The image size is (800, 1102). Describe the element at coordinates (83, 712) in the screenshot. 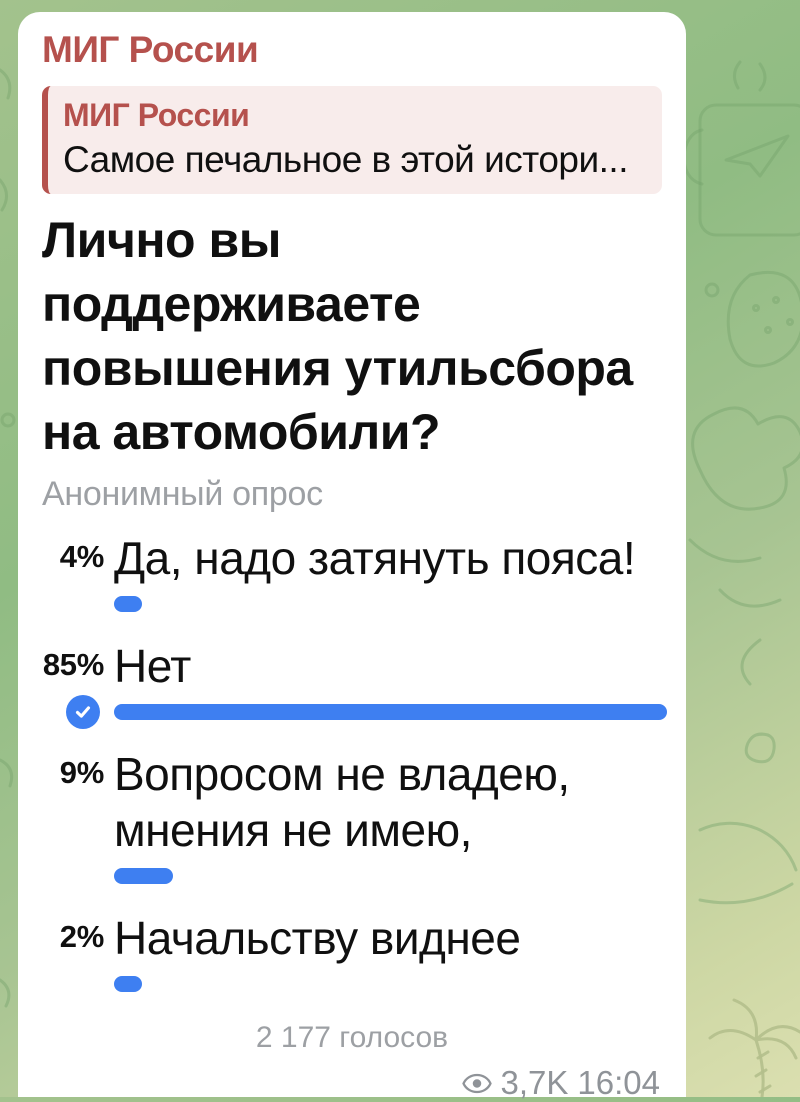

I see `voted-check-icon` at that location.